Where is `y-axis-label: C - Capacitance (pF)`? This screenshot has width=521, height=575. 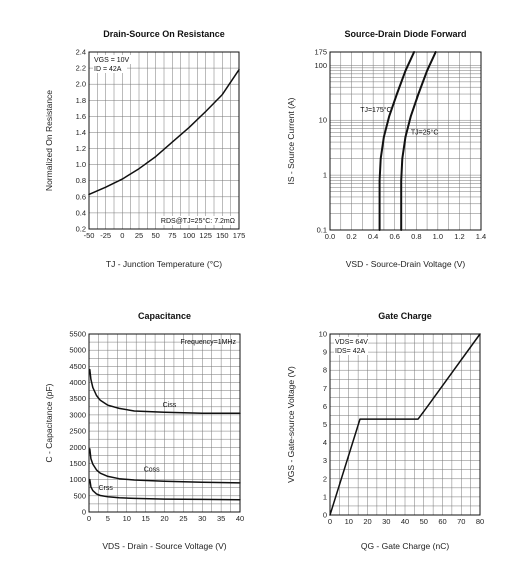 y-axis-label: C - Capacitance (pF) is located at coordinates (49, 422).